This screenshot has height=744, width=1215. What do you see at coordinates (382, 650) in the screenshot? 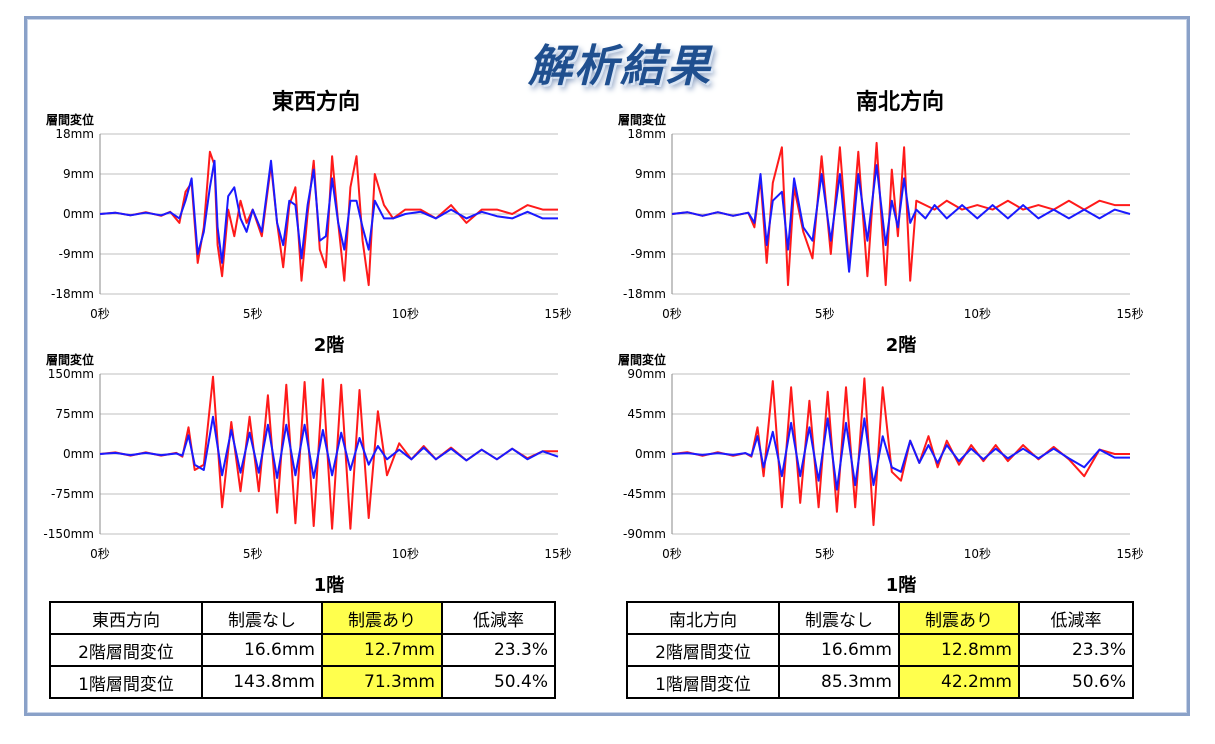
I see `table-cell: 12.7mm` at bounding box center [382, 650].